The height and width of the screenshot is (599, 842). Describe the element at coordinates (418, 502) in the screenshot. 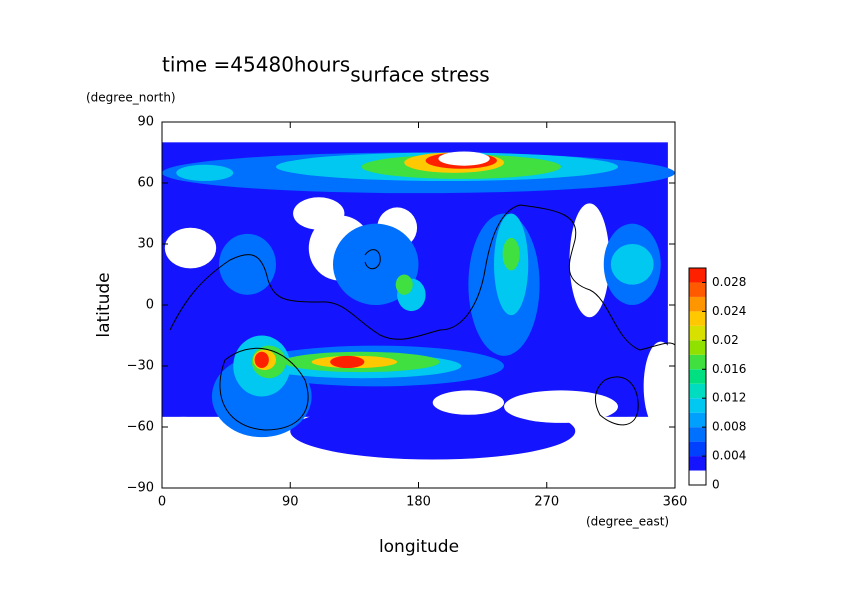

I see `x-tick-label: 180` at that location.